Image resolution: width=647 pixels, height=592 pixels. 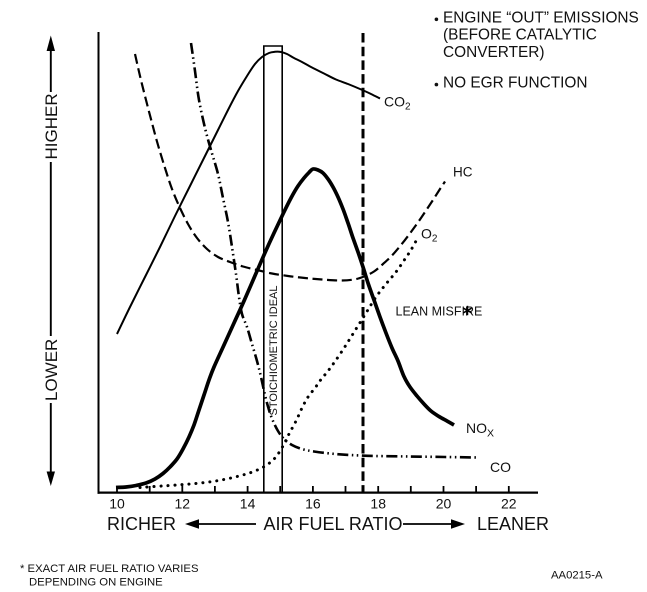 I want to click on svg-text: NO EGR FUNCTION, so click(x=515, y=83).